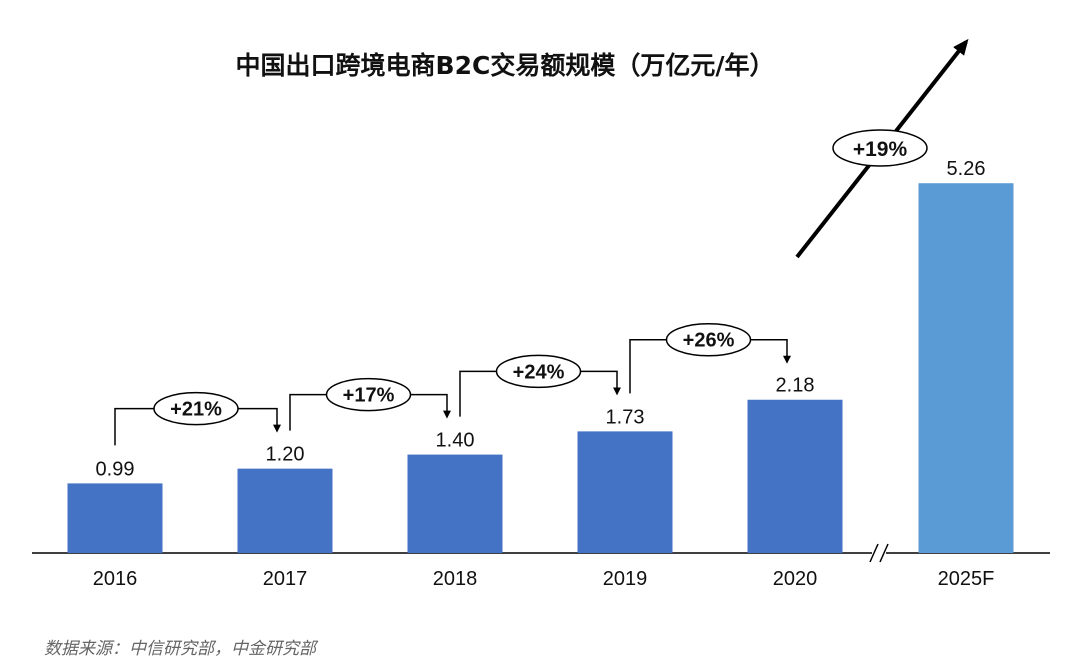  I want to click on cagr-label: +19%, so click(880, 149).